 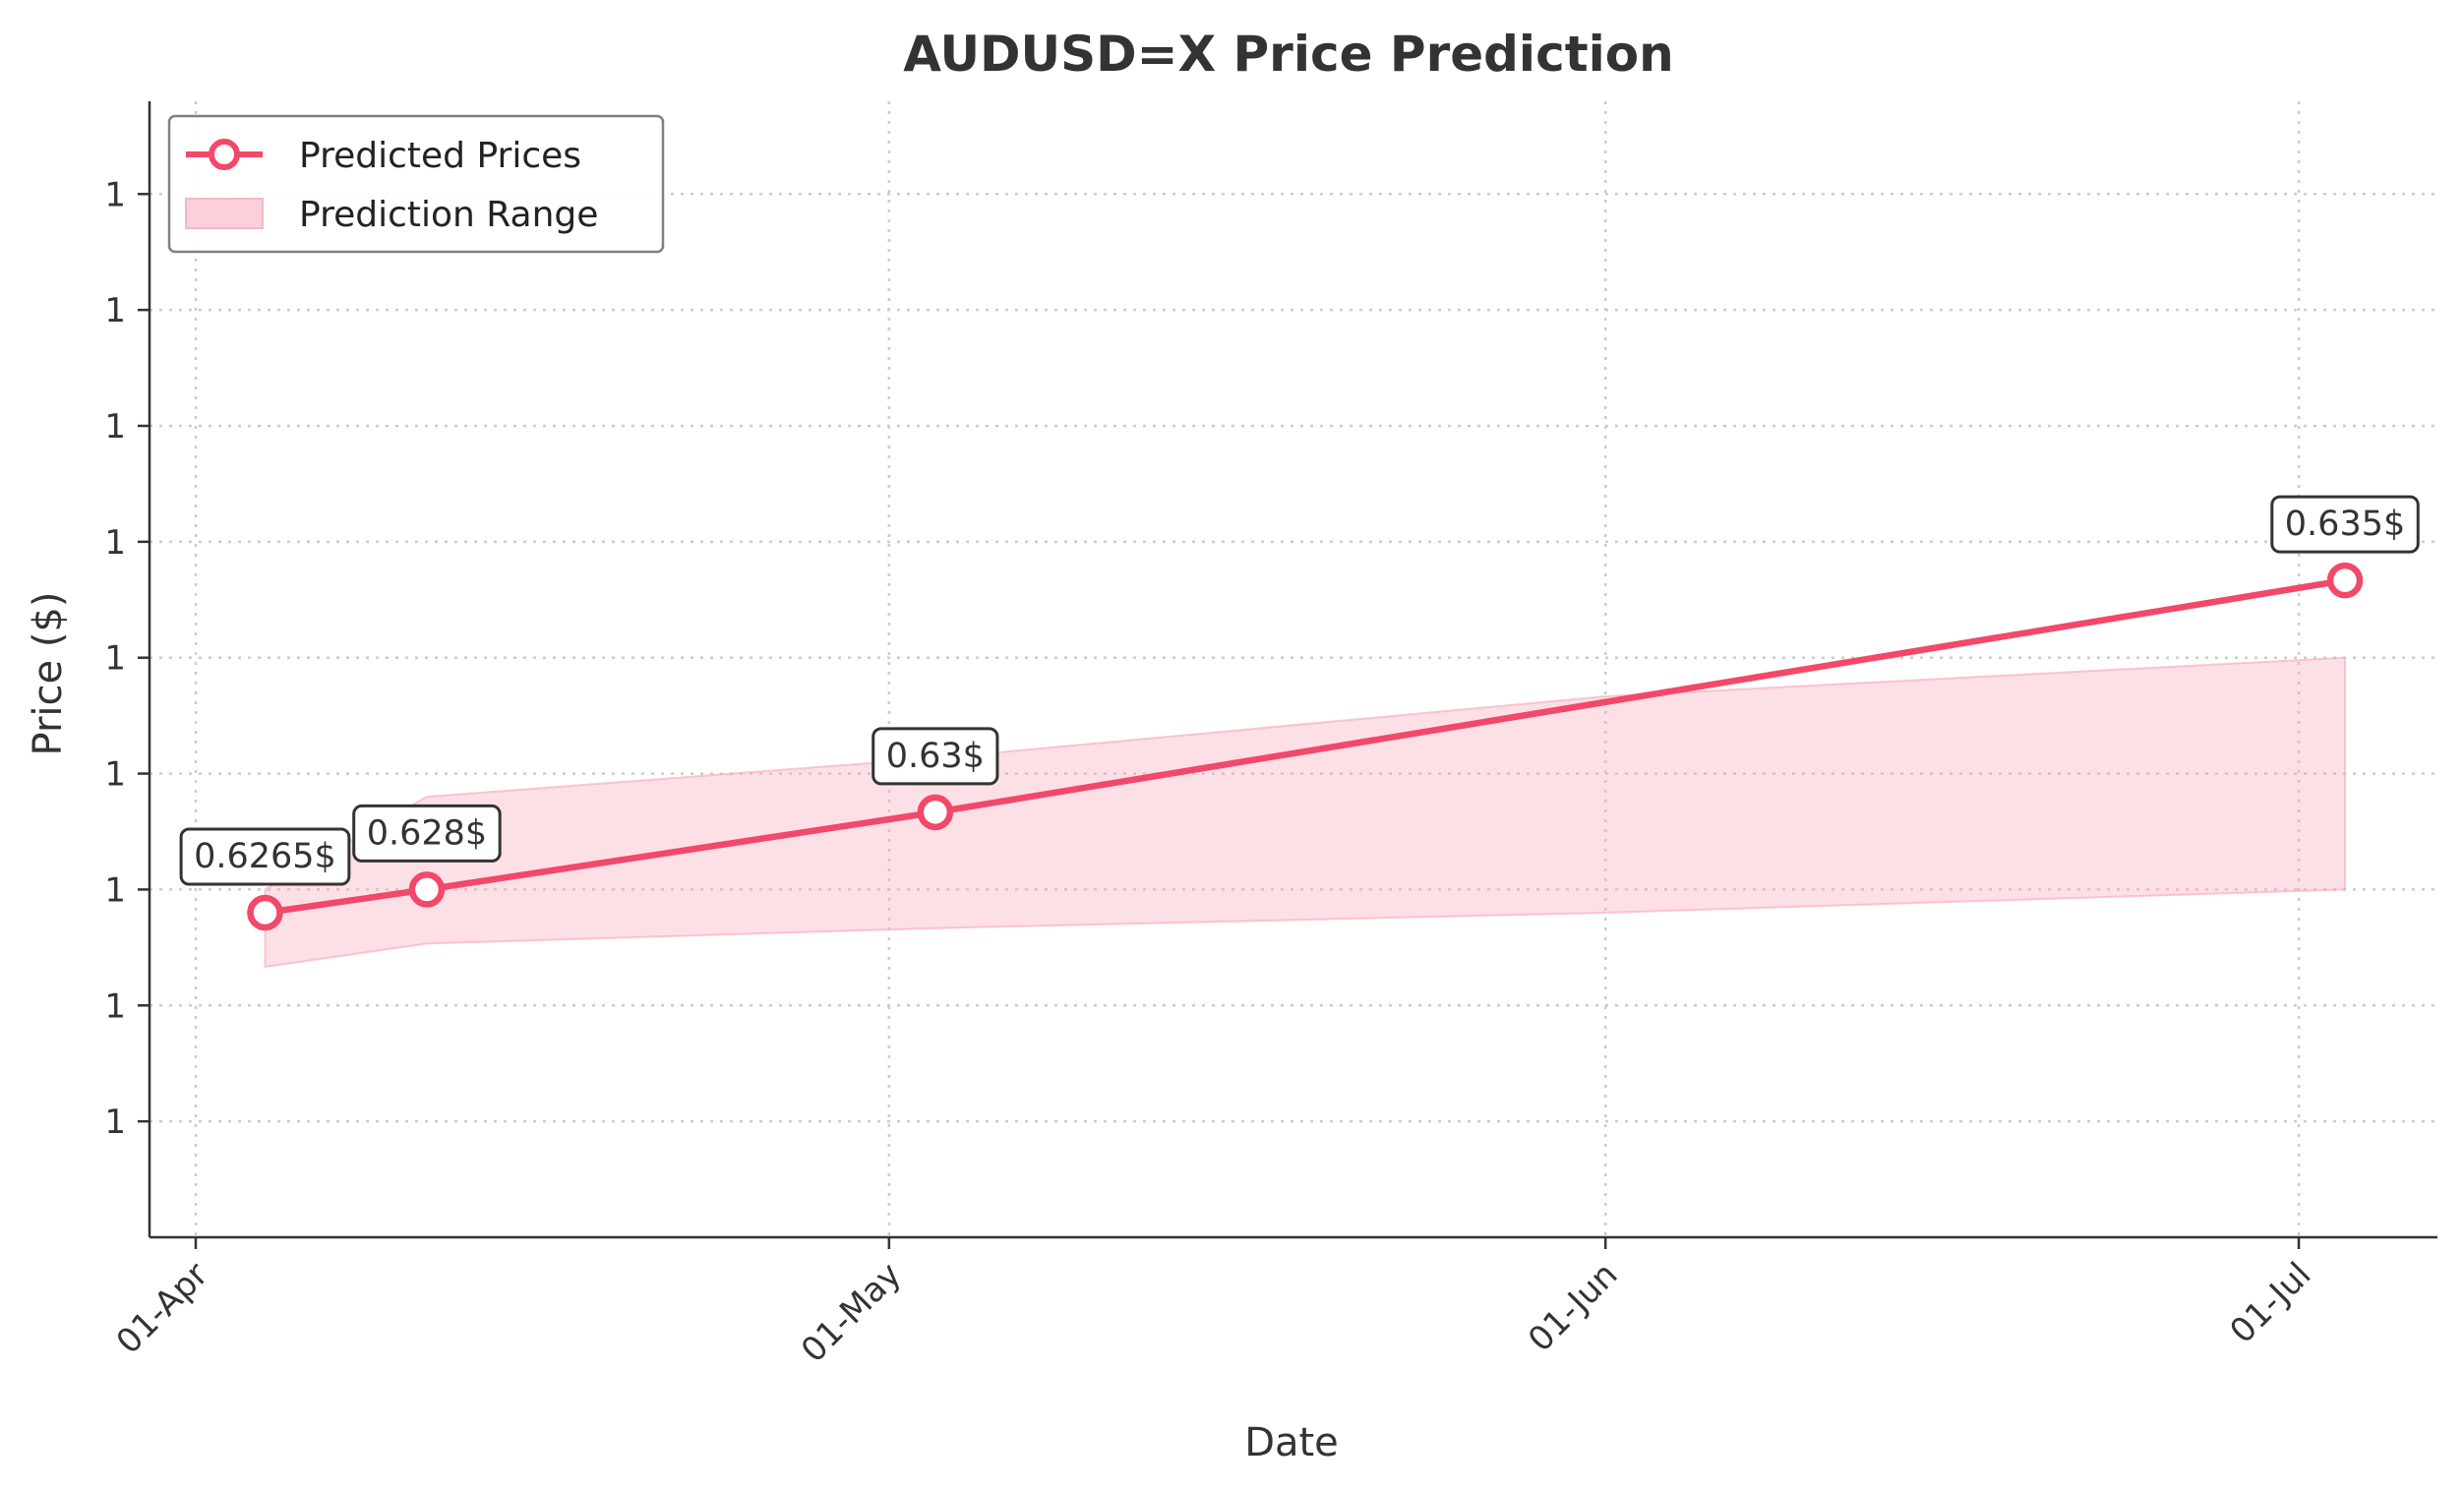 I want to click on data-label-text: 0.63$, so click(x=936, y=756).